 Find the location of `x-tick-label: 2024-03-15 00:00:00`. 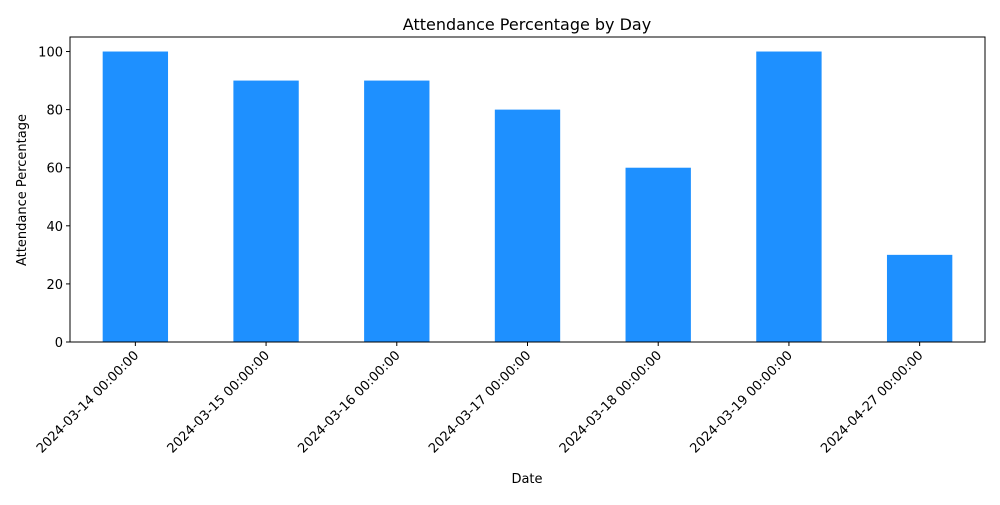

x-tick-label: 2024-03-15 00:00:00 is located at coordinates (219, 402).